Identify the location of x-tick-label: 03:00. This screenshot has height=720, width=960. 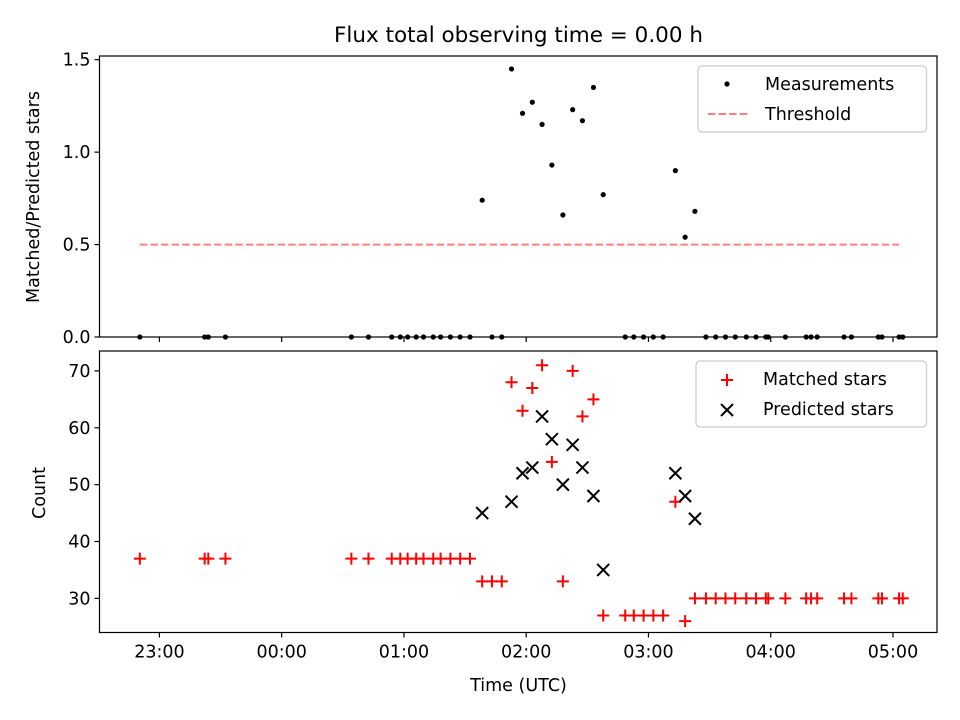
(648, 653).